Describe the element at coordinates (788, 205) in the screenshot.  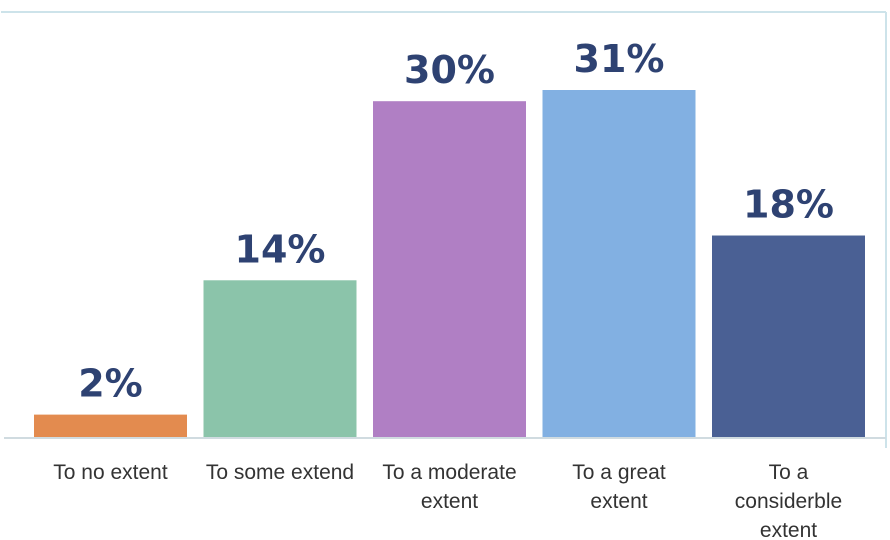
I see `value-label-5: 18%` at that location.